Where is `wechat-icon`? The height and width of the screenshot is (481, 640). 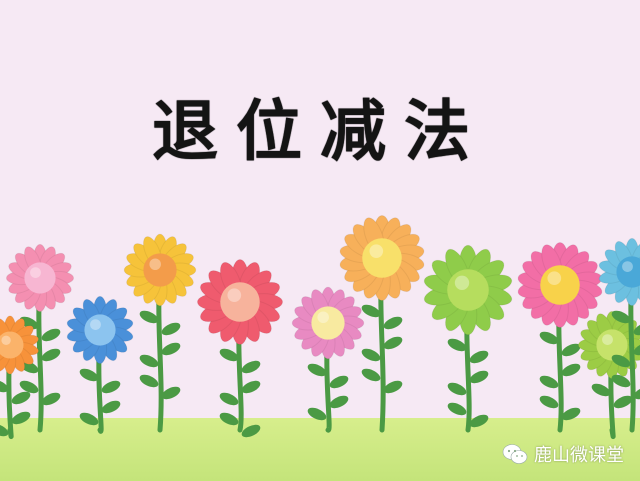 wechat-icon is located at coordinates (515, 454).